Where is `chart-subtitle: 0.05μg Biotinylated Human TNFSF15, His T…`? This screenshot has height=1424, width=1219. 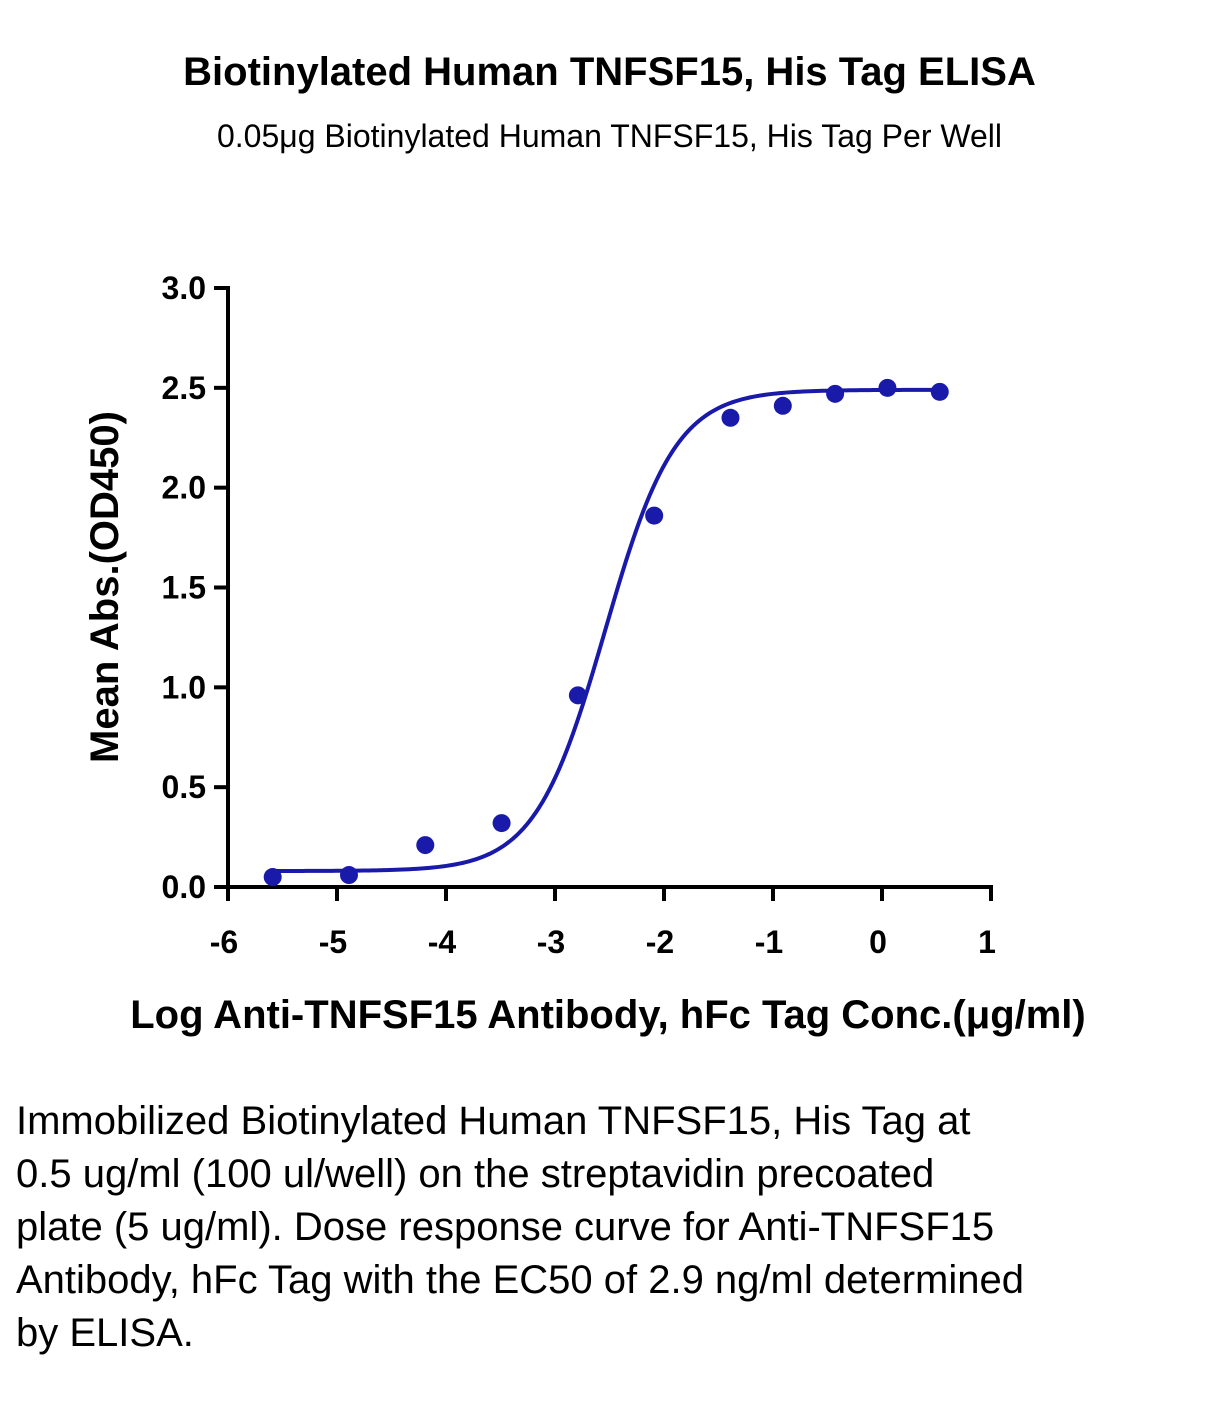
chart-subtitle: 0.05μg Biotinylated Human TNFSF15, His T… is located at coordinates (609, 136).